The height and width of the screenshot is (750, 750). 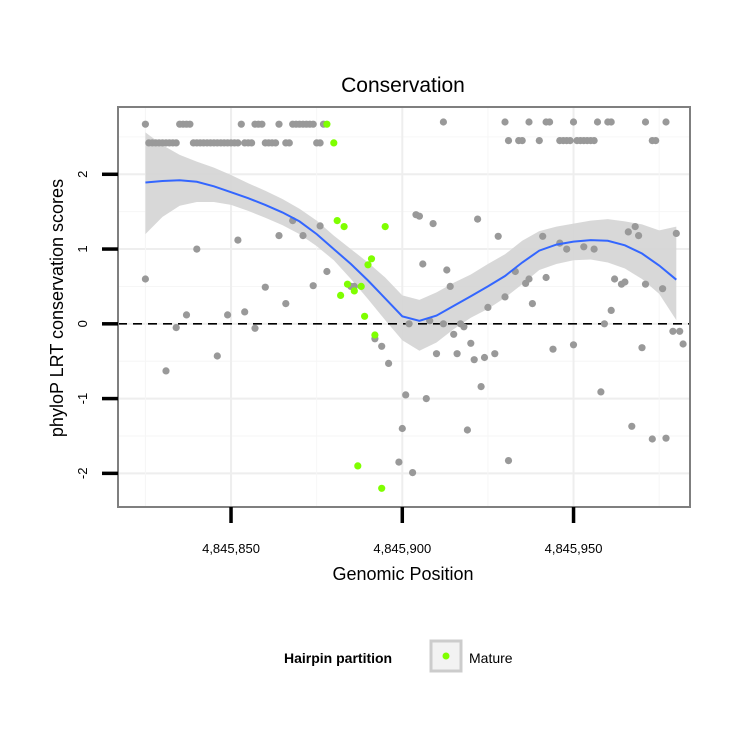 What do you see at coordinates (402, 574) in the screenshot?
I see `x-axis-title: Genomic Position` at bounding box center [402, 574].